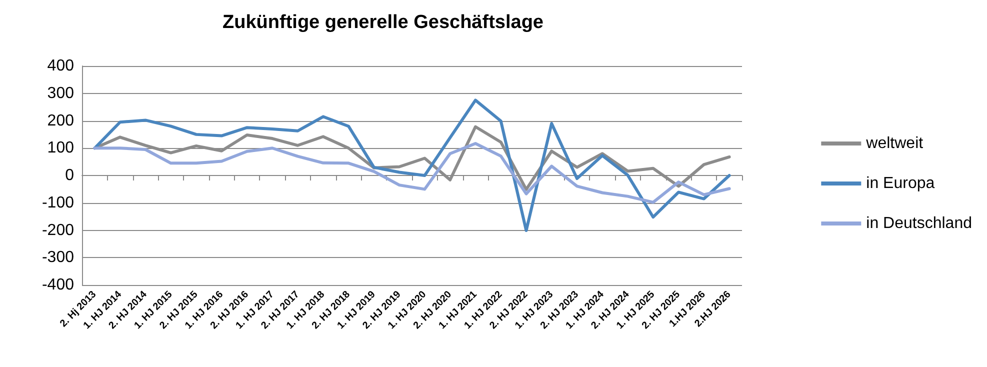  I want to click on y-tick-label: -200, so click(58, 230).